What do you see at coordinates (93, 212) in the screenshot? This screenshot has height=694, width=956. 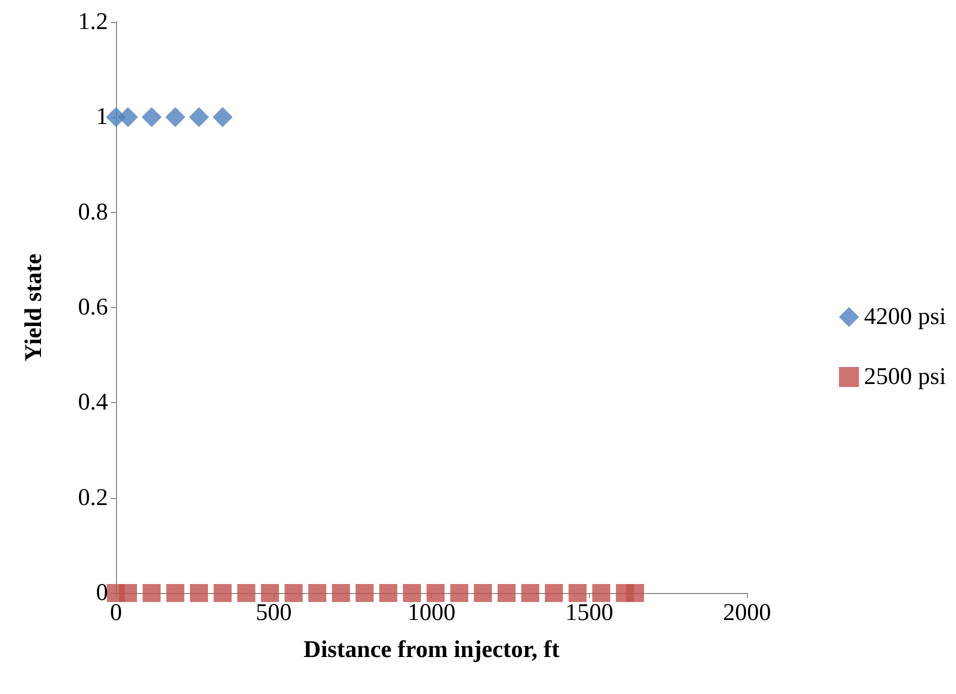 I see `y-tick-label: 0.8` at bounding box center [93, 212].